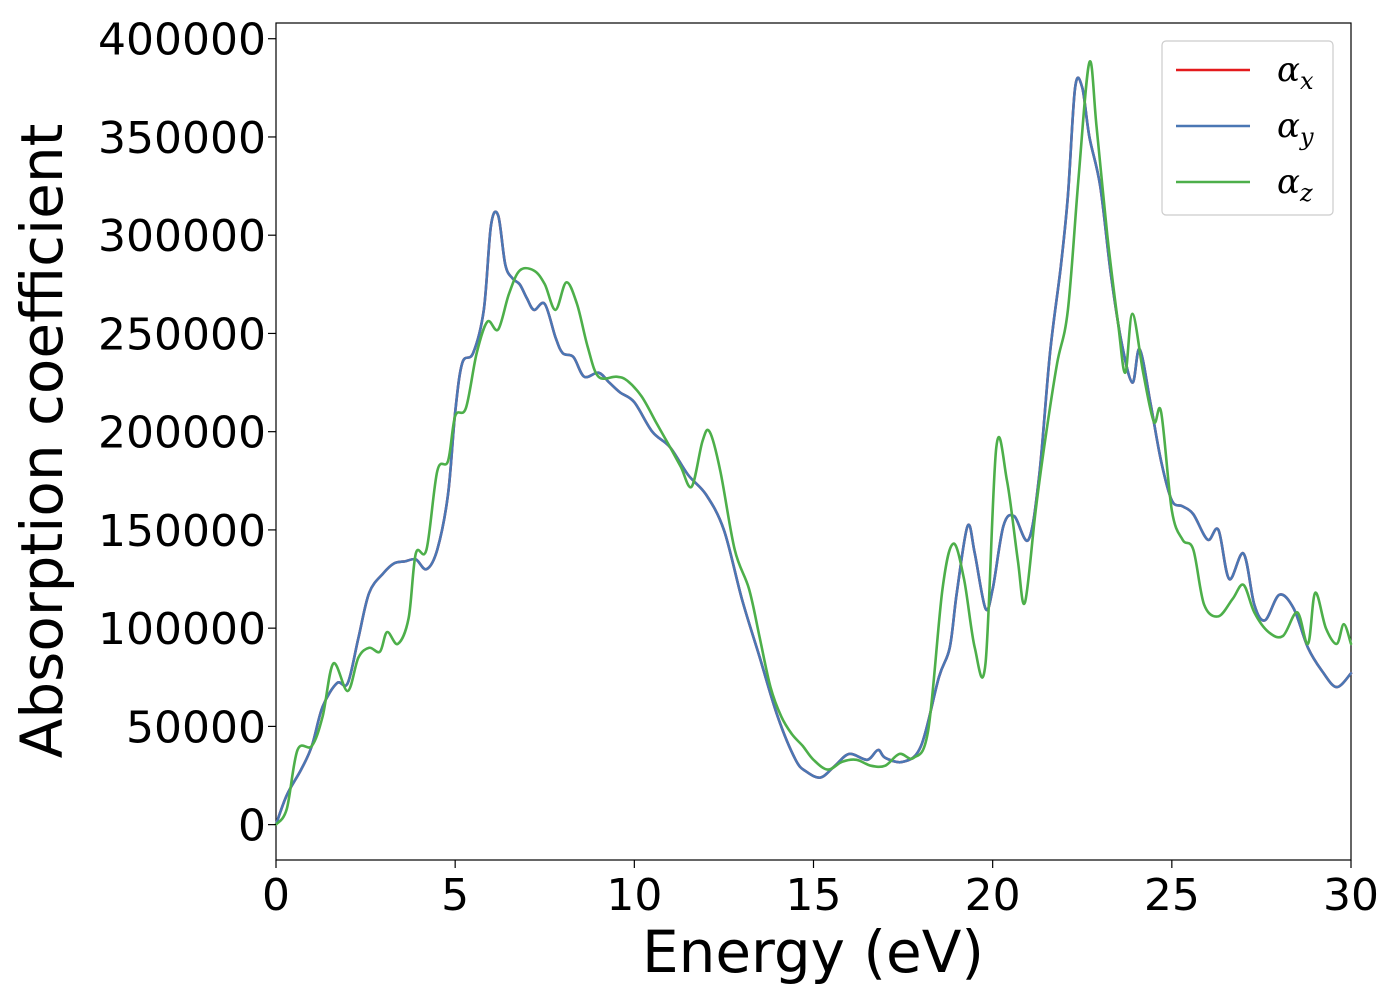 Image resolution: width=1400 pixels, height=1000 pixels. What do you see at coordinates (1172, 895) in the screenshot?
I see `x-tick-label: 25` at bounding box center [1172, 895].